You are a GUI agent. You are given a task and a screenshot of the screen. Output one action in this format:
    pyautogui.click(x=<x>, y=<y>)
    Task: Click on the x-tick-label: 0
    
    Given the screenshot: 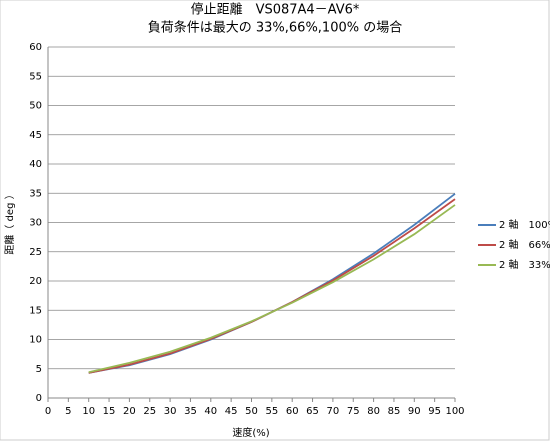 What is the action you would take?
    pyautogui.click(x=48, y=411)
    